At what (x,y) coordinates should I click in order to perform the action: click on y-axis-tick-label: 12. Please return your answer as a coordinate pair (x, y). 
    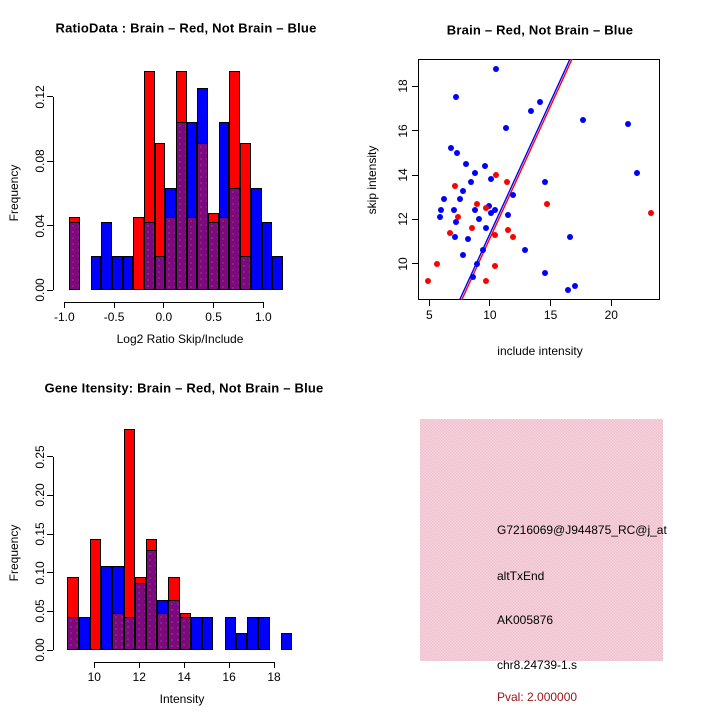
    Looking at the image, I should click on (403, 219).